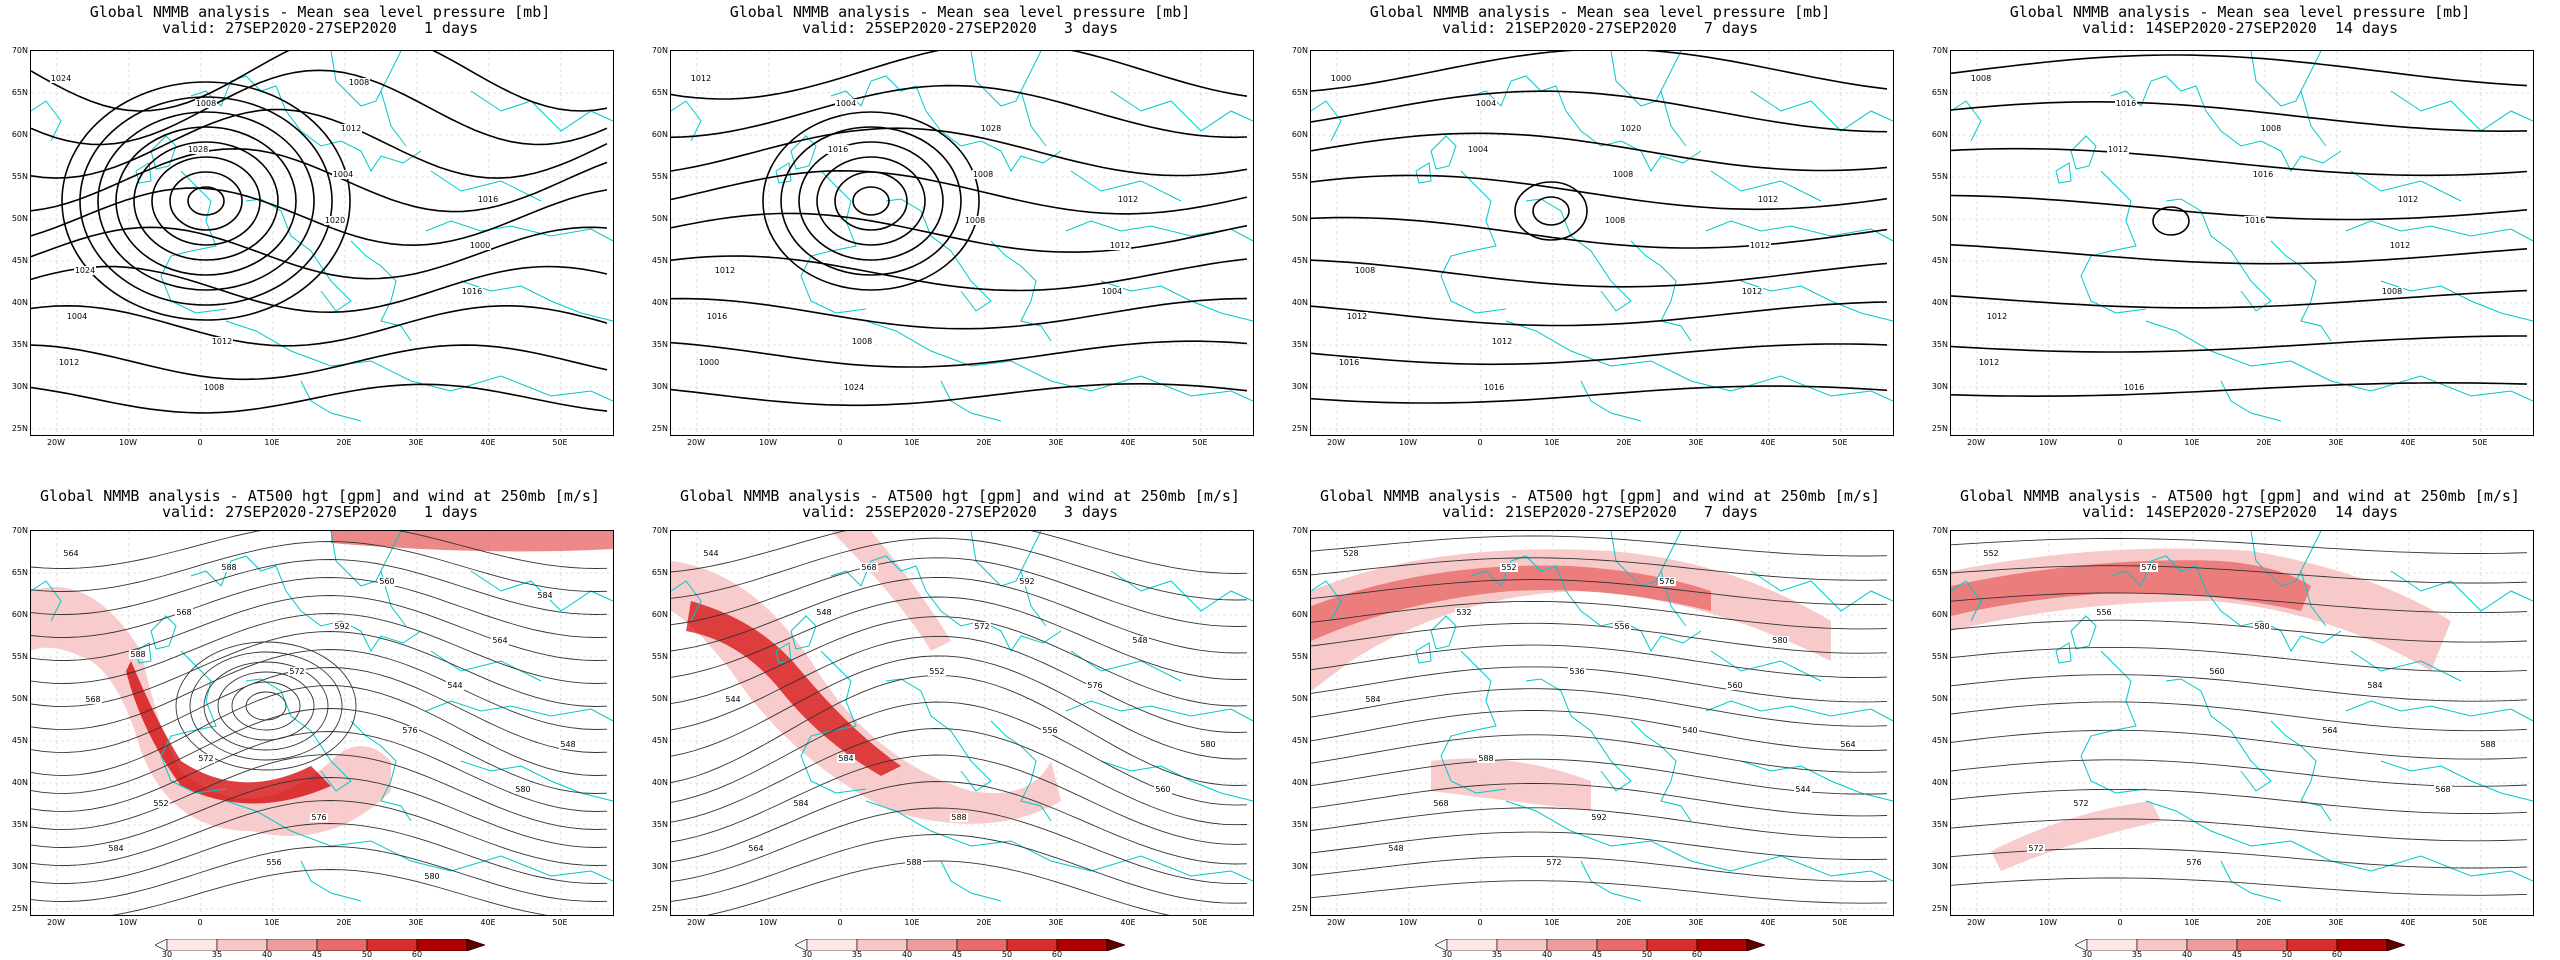 This screenshot has width=2560, height=960. What do you see at coordinates (1440, 803) in the screenshot?
I see `contour-label: 568` at bounding box center [1440, 803].